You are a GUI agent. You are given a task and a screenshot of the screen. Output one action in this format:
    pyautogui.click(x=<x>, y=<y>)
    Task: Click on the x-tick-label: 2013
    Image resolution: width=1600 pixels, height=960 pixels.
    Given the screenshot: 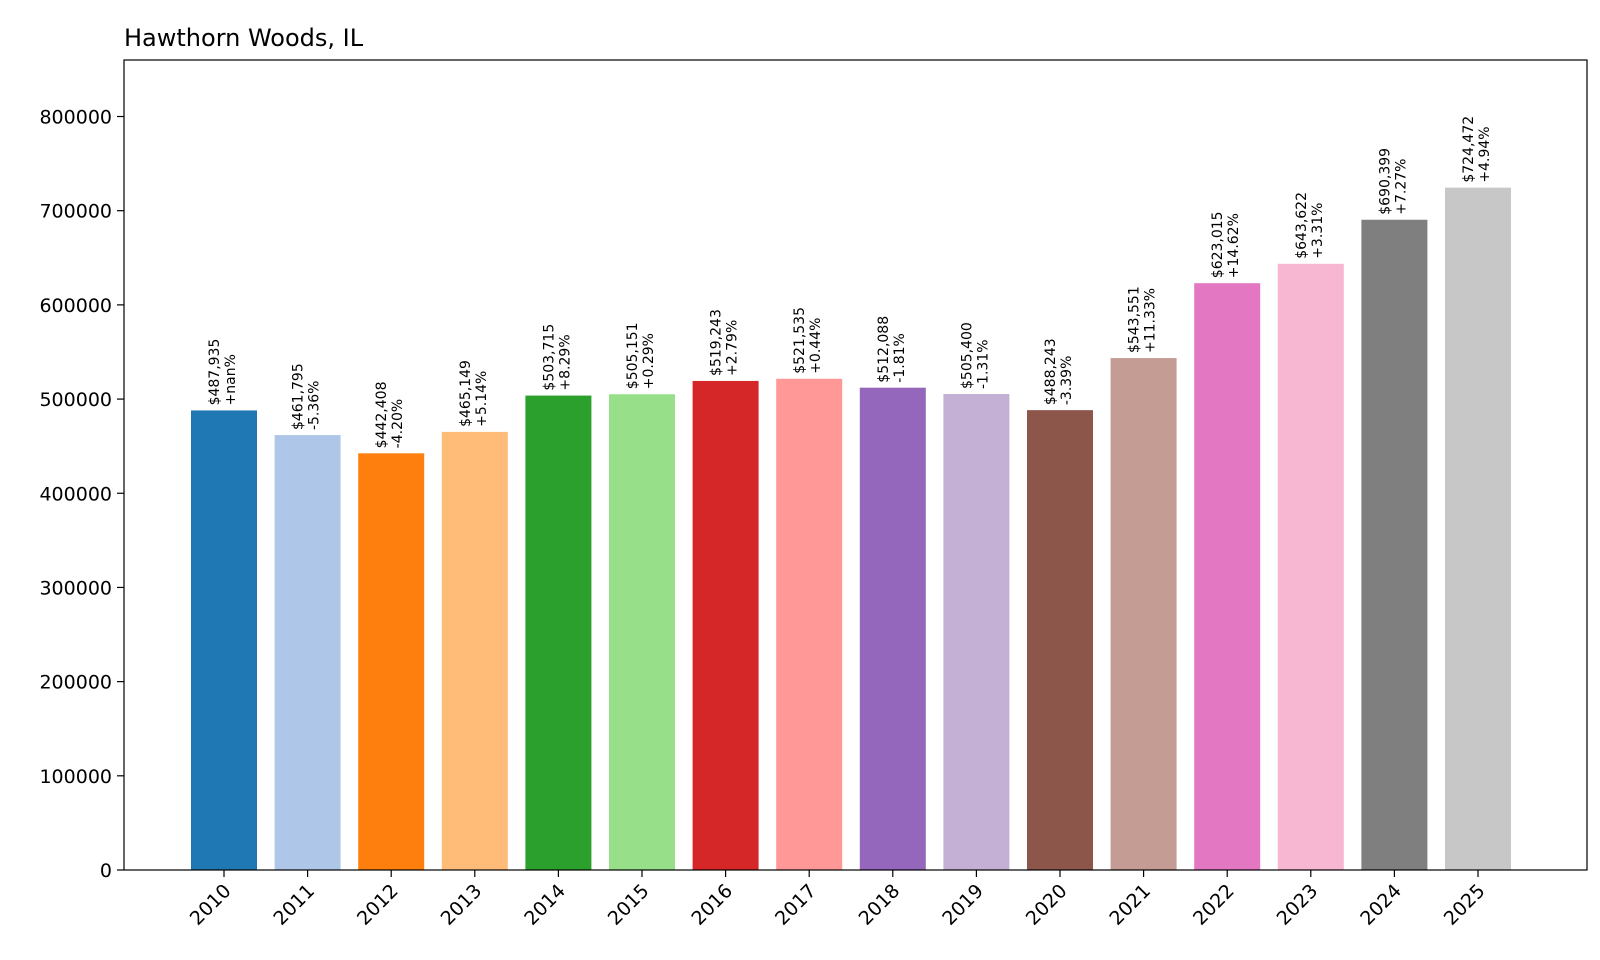 What is the action you would take?
    pyautogui.click(x=462, y=905)
    